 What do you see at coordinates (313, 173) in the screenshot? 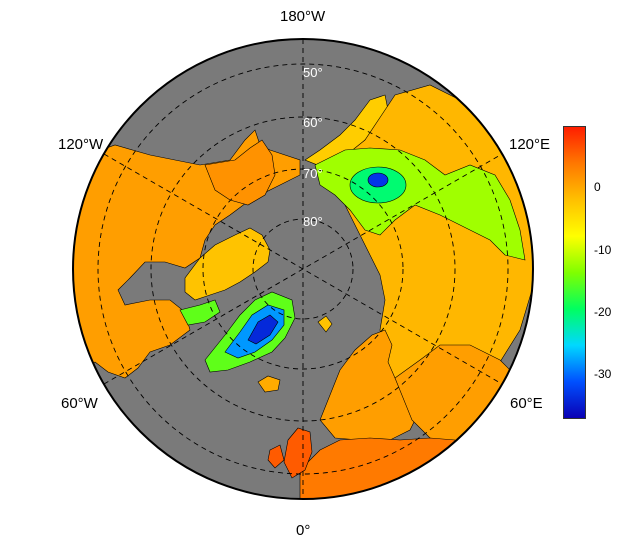
I see `latitude-label-70: 70°` at bounding box center [313, 173].